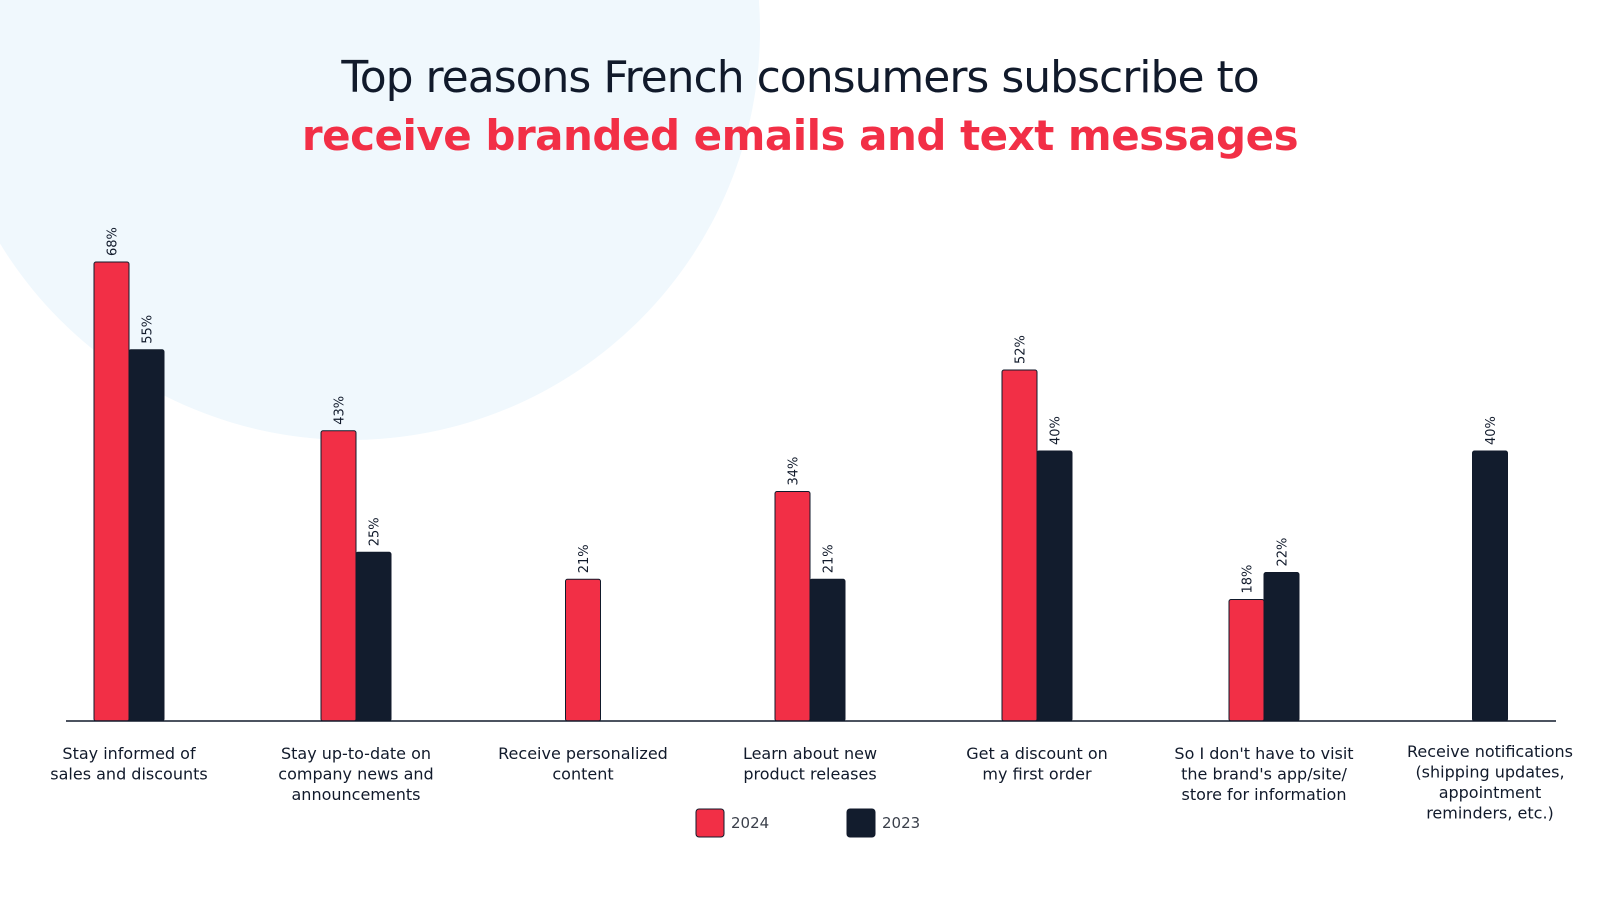 This screenshot has width=1600, height=900. What do you see at coordinates (901, 823) in the screenshot?
I see `legend-label-2023: 2023` at bounding box center [901, 823].